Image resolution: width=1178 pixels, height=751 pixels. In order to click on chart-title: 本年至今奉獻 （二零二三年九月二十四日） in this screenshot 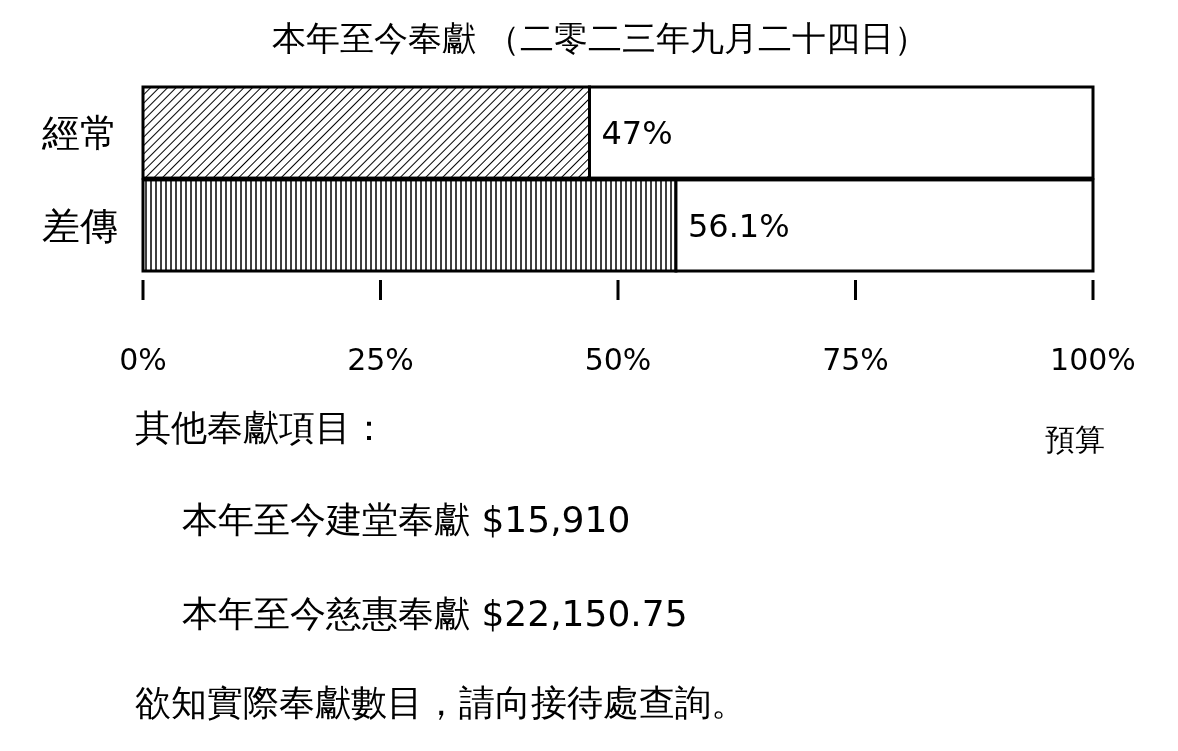, I will do `click(600, 38)`.